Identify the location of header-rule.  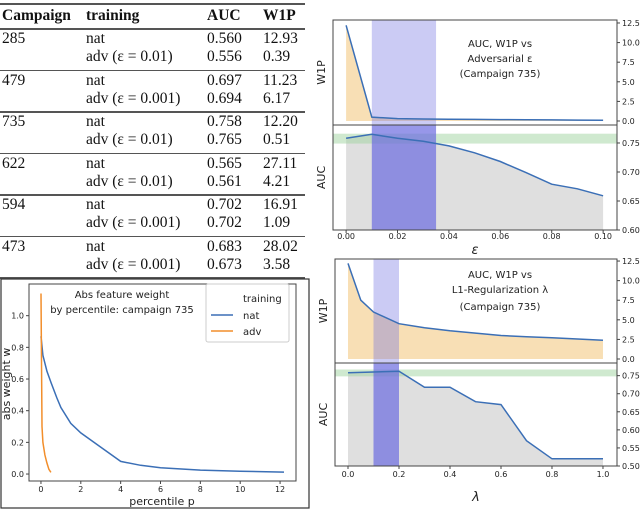
(152, 29).